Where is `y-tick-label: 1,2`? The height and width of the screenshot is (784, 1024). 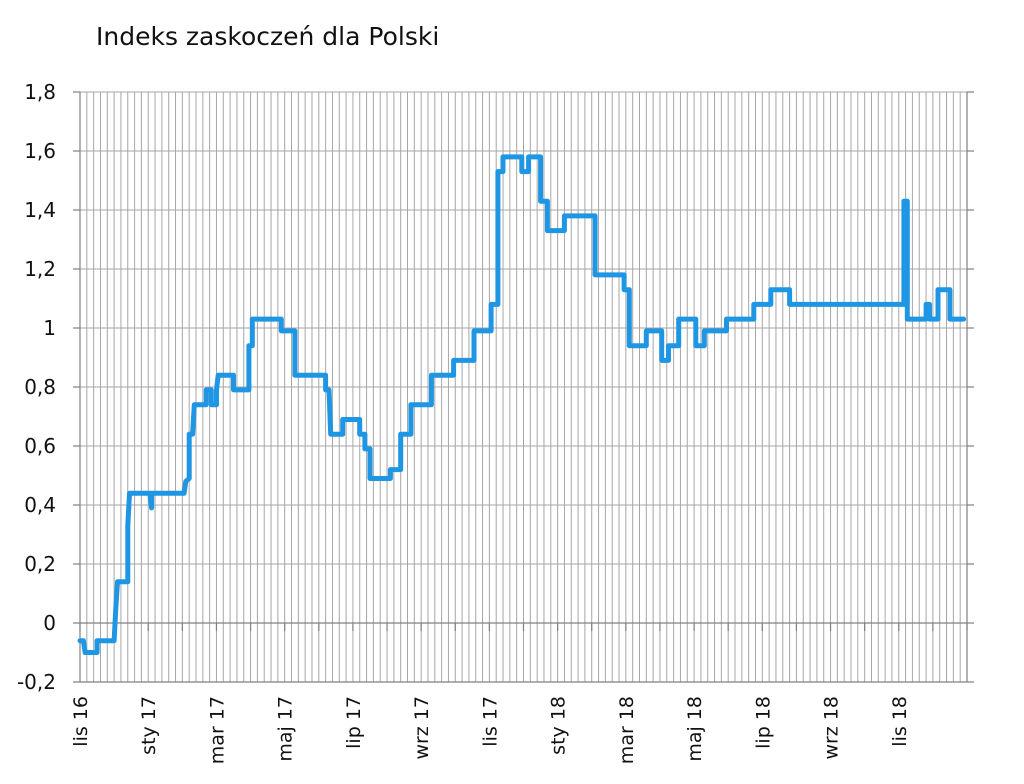 y-tick-label: 1,2 is located at coordinates (40, 269).